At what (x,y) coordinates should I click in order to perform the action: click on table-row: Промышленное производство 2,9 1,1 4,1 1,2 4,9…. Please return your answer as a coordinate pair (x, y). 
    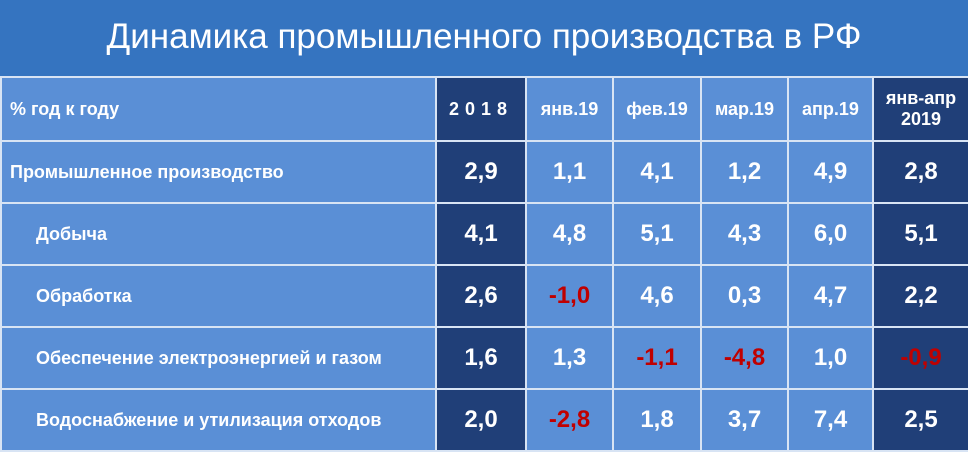
    Looking at the image, I should click on (484, 172).